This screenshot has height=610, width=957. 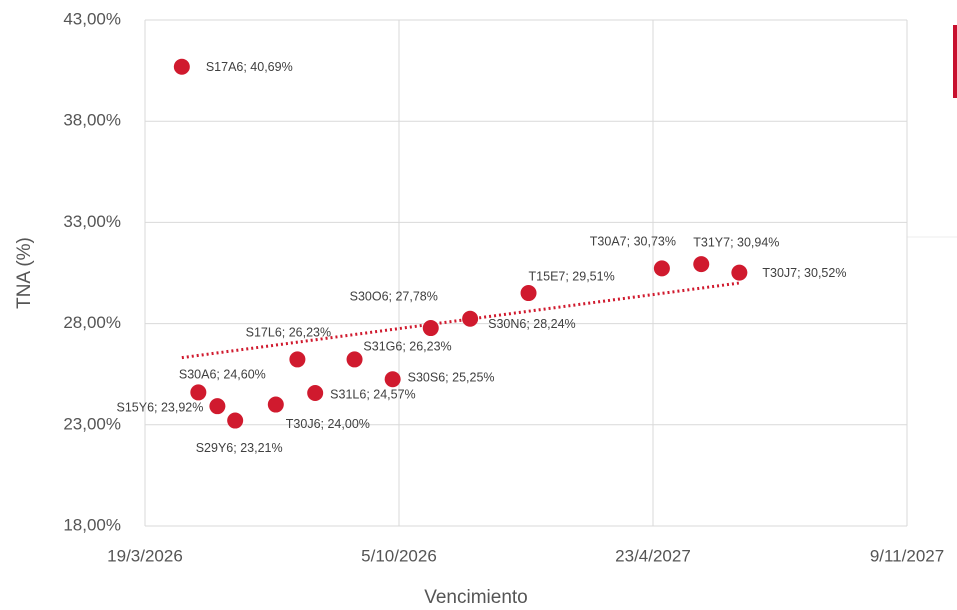 What do you see at coordinates (460, 320) in the screenshot?
I see `trendline` at bounding box center [460, 320].